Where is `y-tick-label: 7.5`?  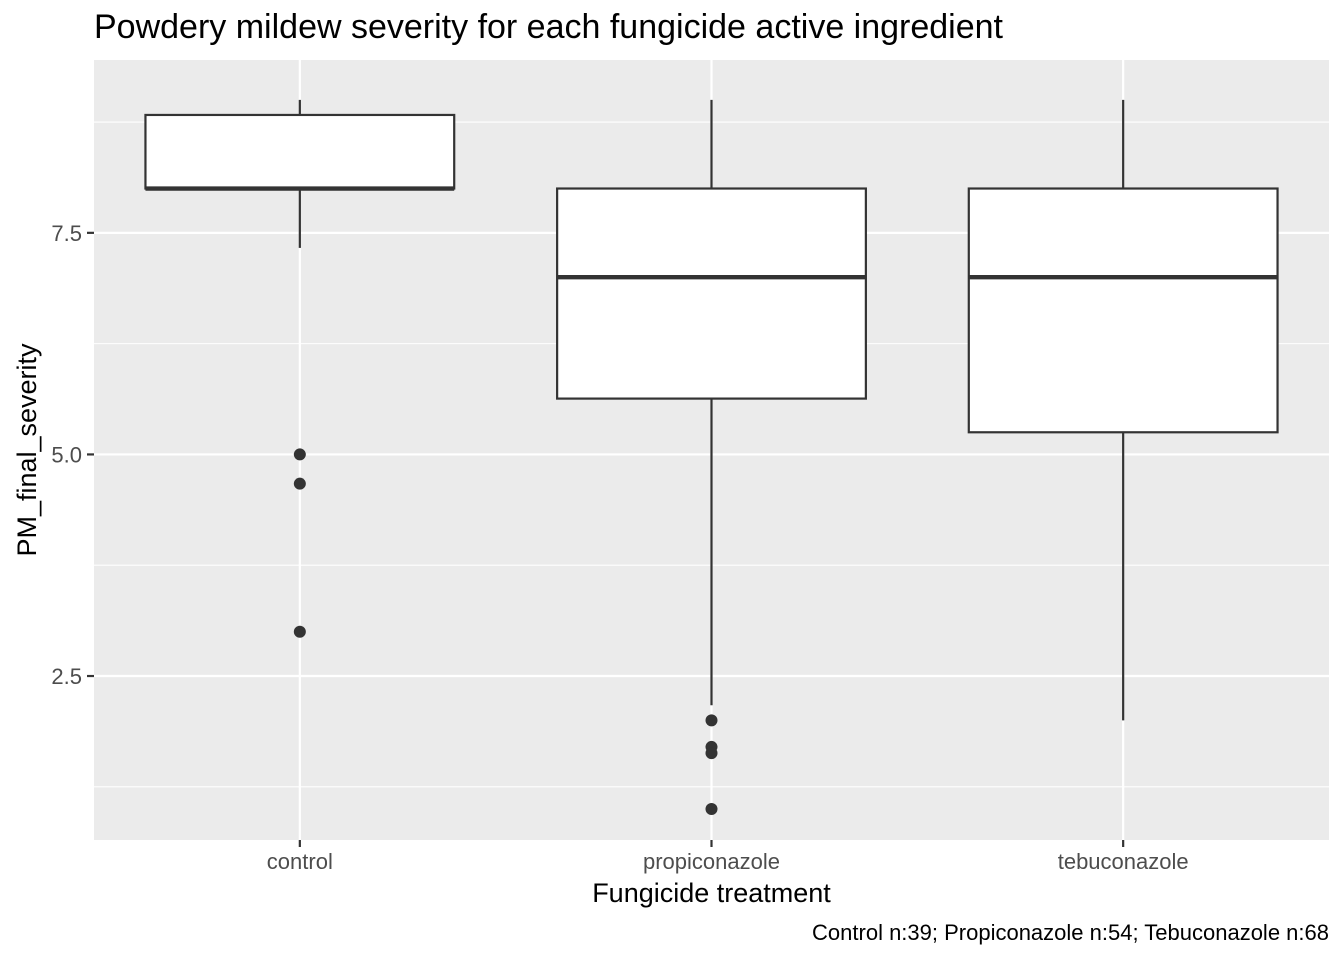
y-tick-label: 7.5 is located at coordinates (66, 233).